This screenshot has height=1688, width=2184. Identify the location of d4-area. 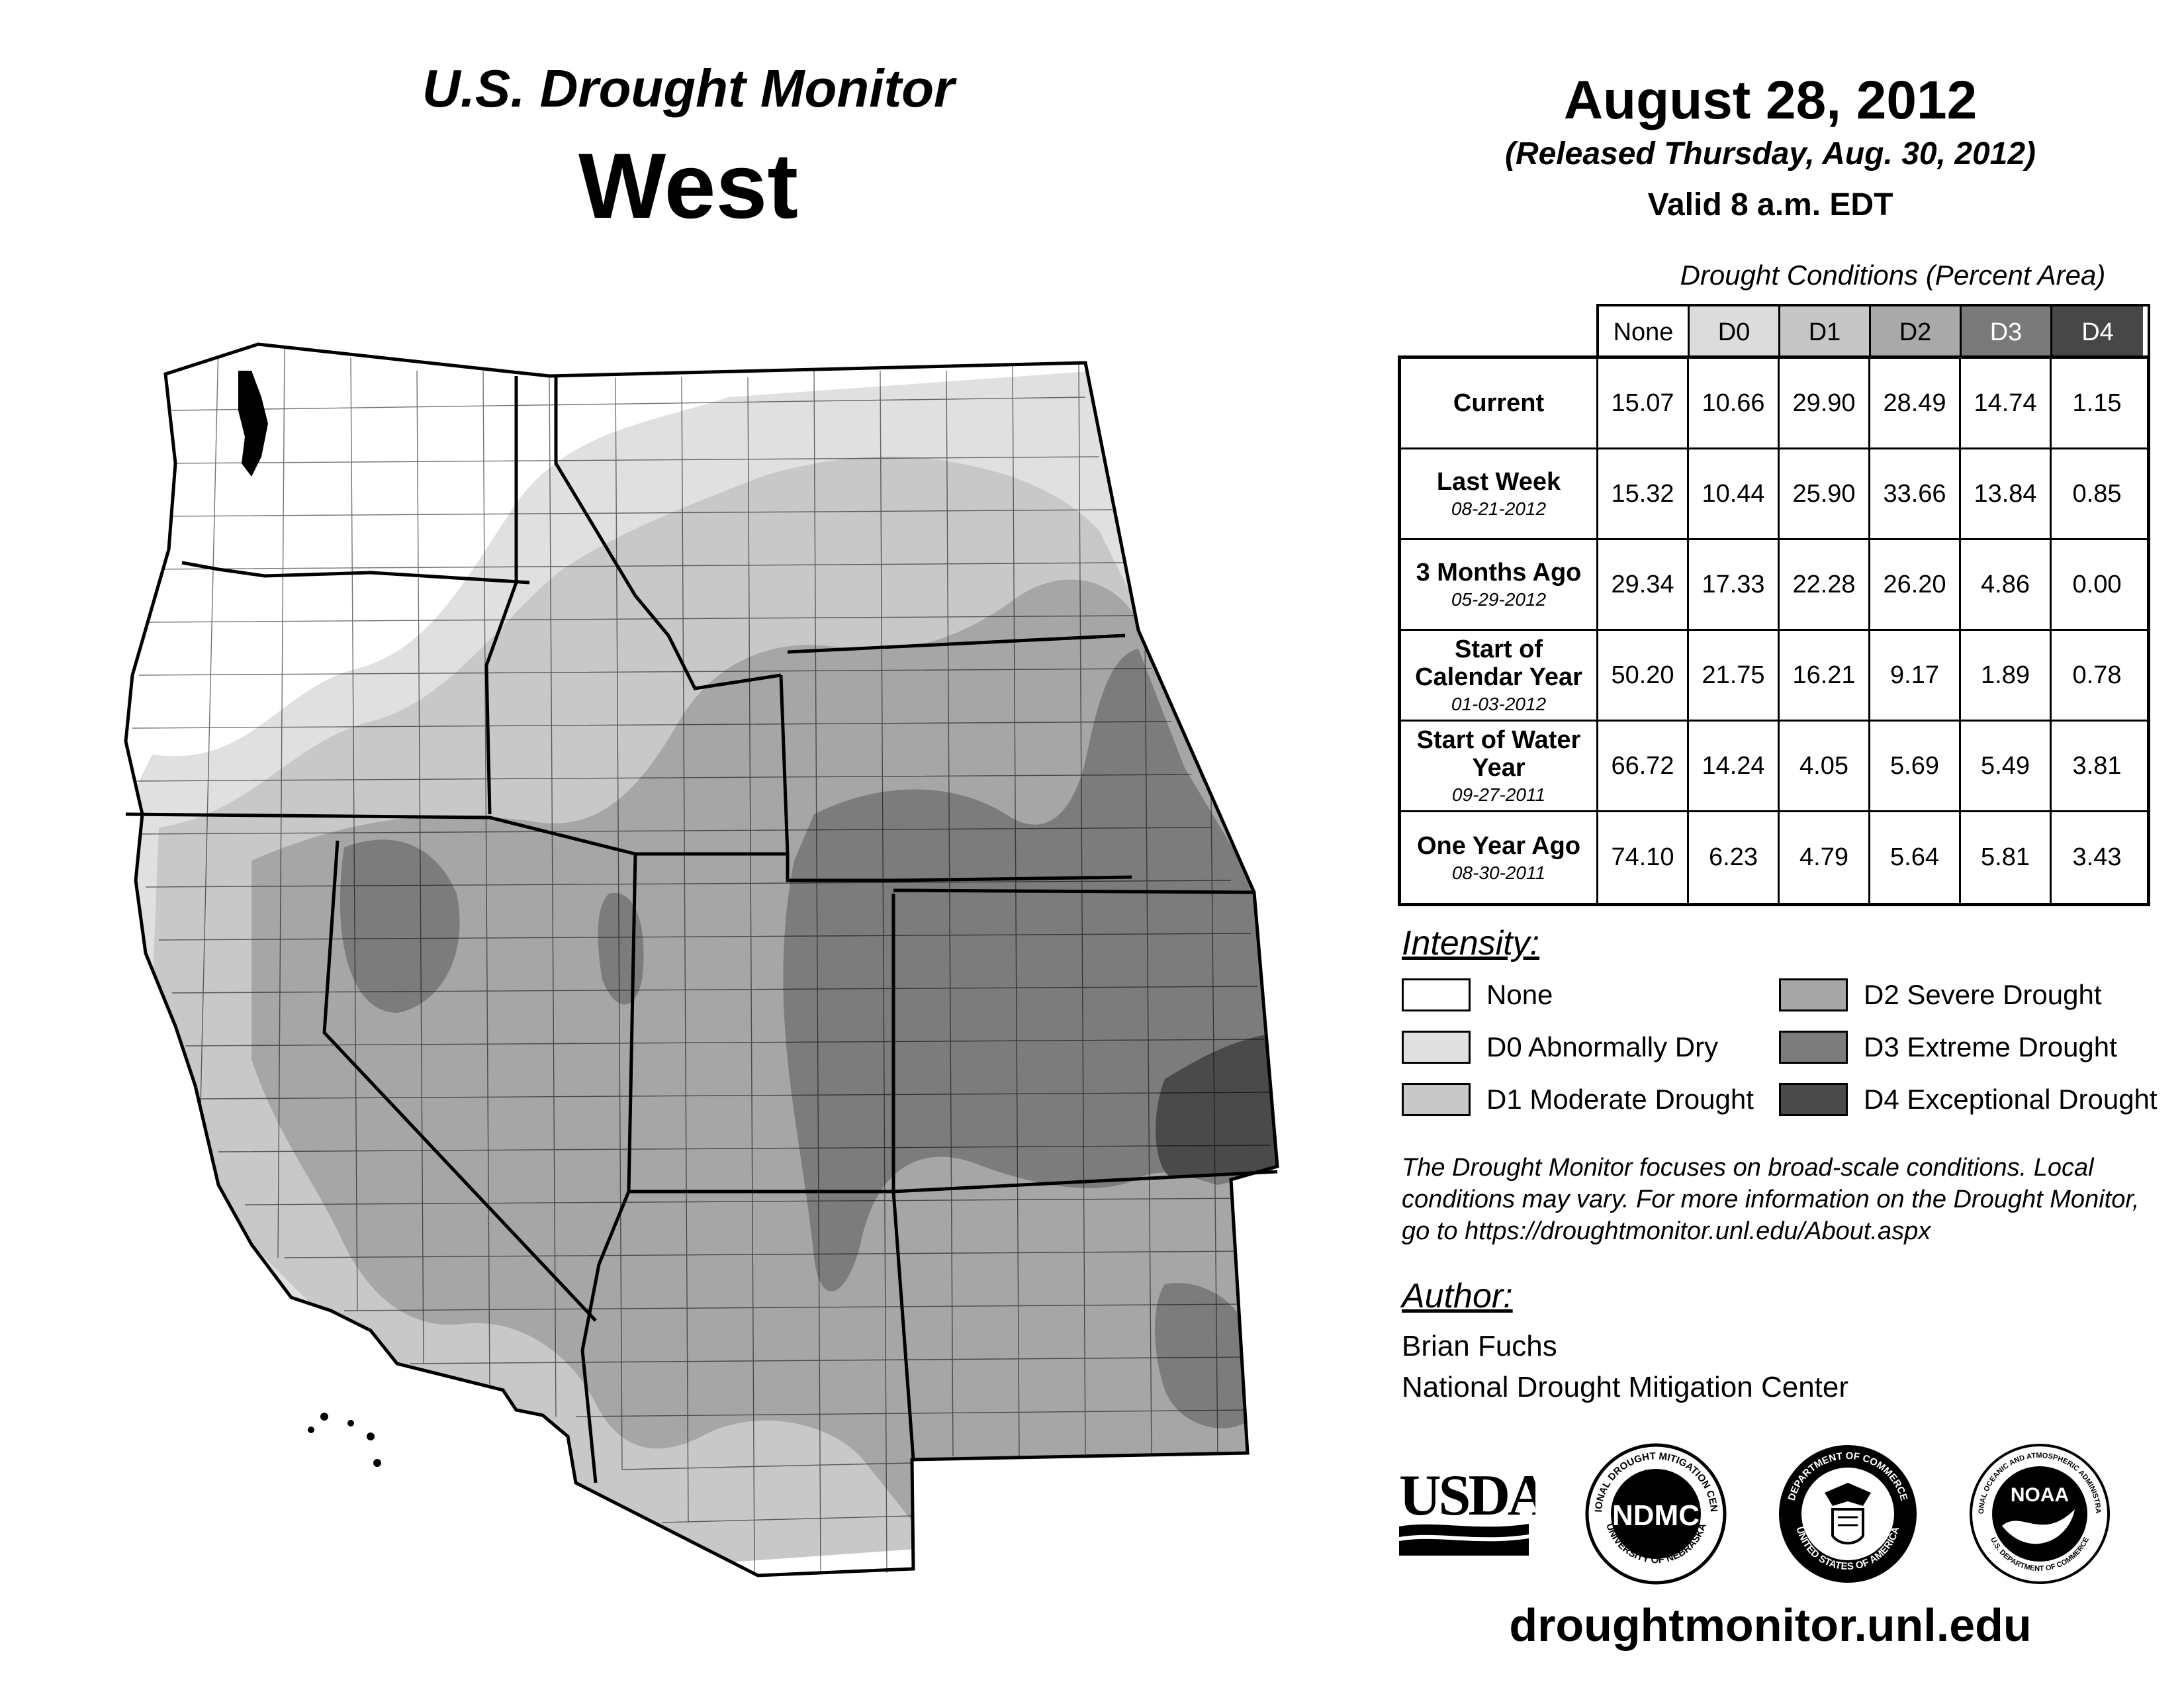
(1216, 1105).